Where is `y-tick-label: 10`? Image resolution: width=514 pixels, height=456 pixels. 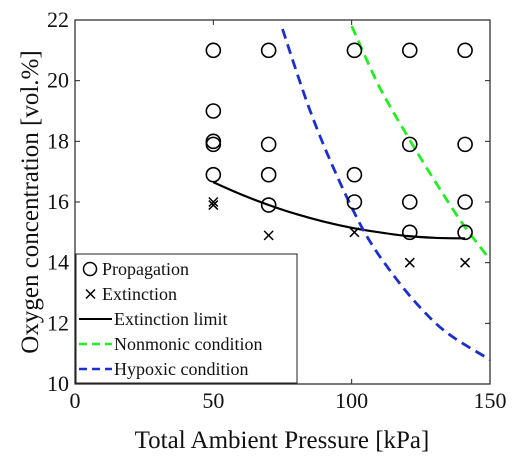
y-tick-label: 10 is located at coordinates (58, 383).